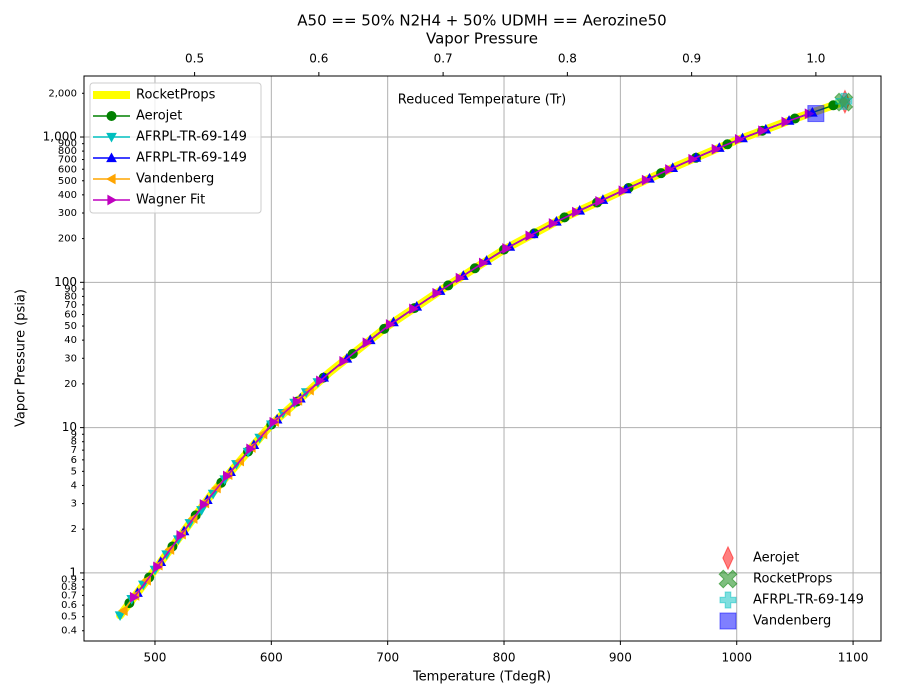 The width and height of the screenshot is (900, 700). What do you see at coordinates (567, 59) in the screenshot?
I see `x2-tick-label: 0.8` at bounding box center [567, 59].